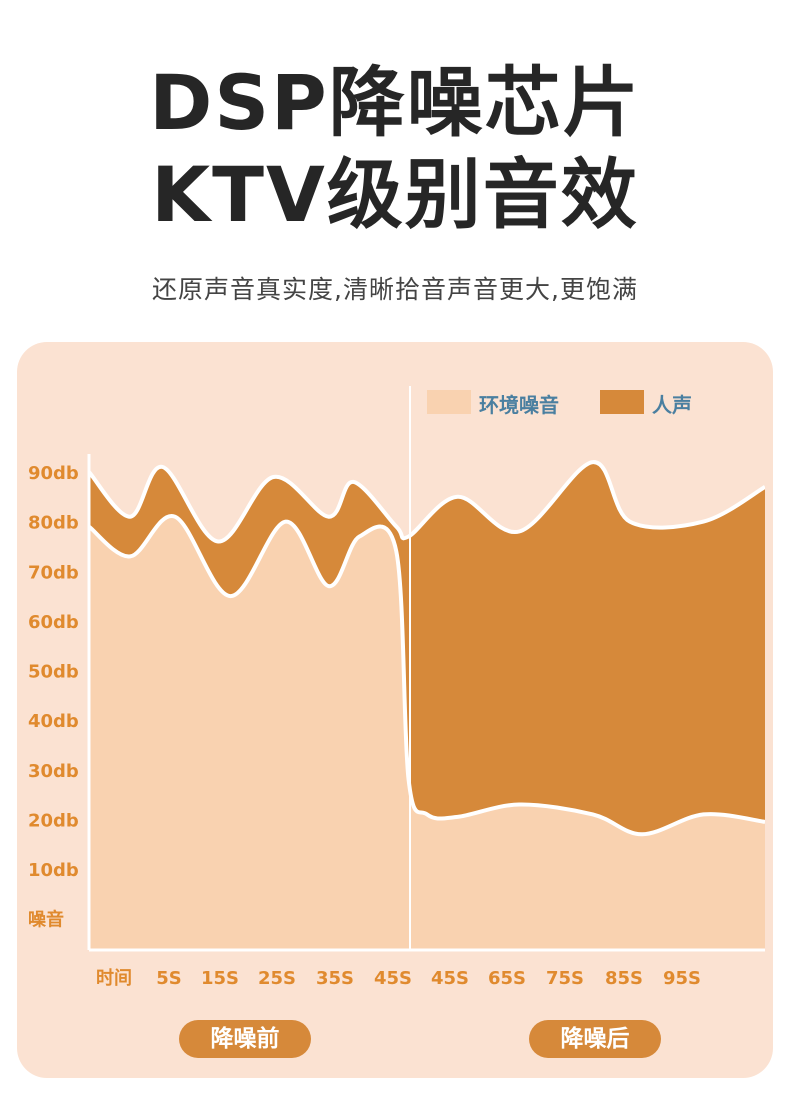 This screenshot has width=790, height=1104. Describe the element at coordinates (53, 672) in the screenshot. I see `y-tick-label: 50db` at that location.